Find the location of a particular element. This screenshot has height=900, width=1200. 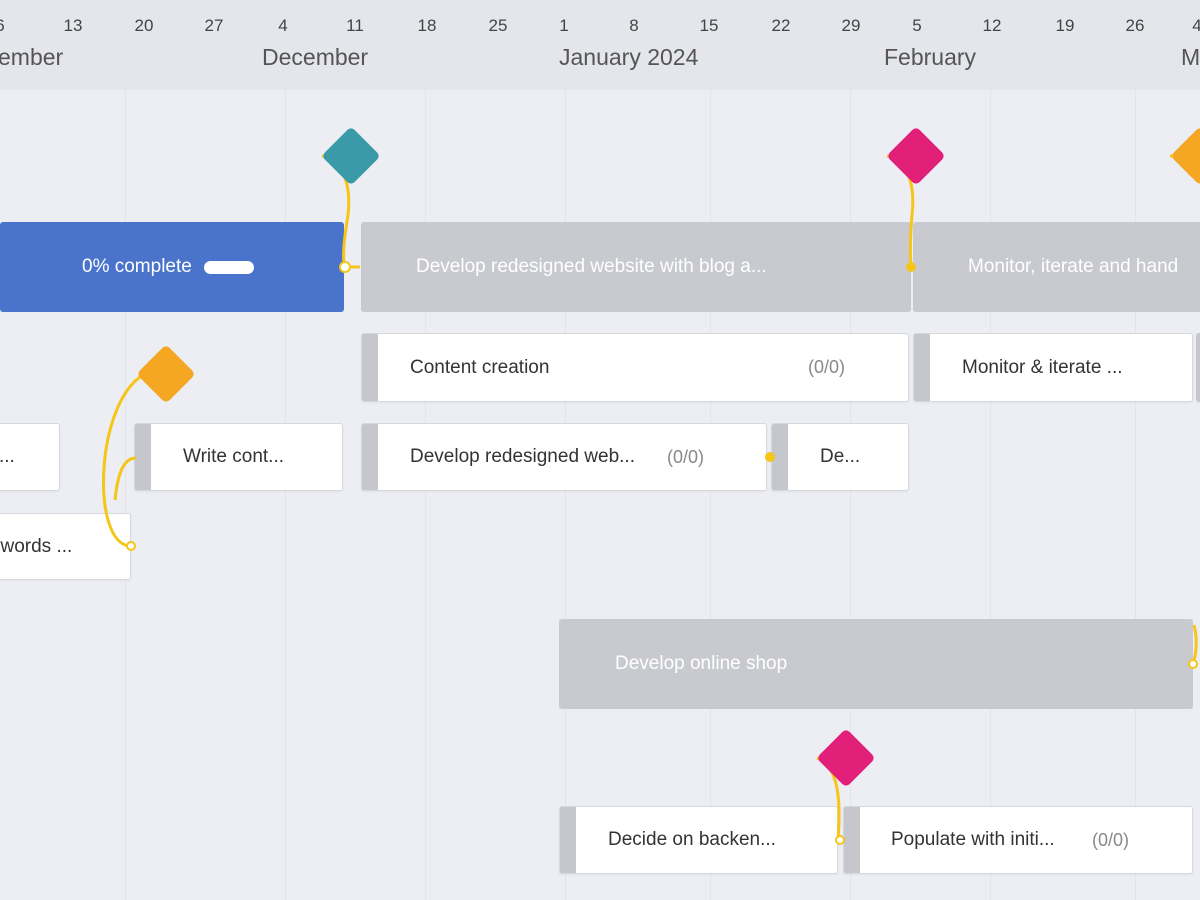

task-populate: Populate with initi... (0/0) is located at coordinates (1018, 840).